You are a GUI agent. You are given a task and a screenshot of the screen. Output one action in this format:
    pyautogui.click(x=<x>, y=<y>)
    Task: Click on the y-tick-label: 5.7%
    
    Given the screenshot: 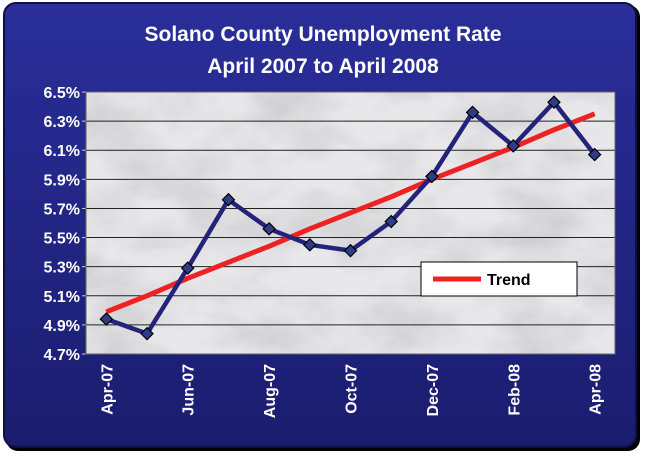 What is the action you would take?
    pyautogui.click(x=62, y=209)
    